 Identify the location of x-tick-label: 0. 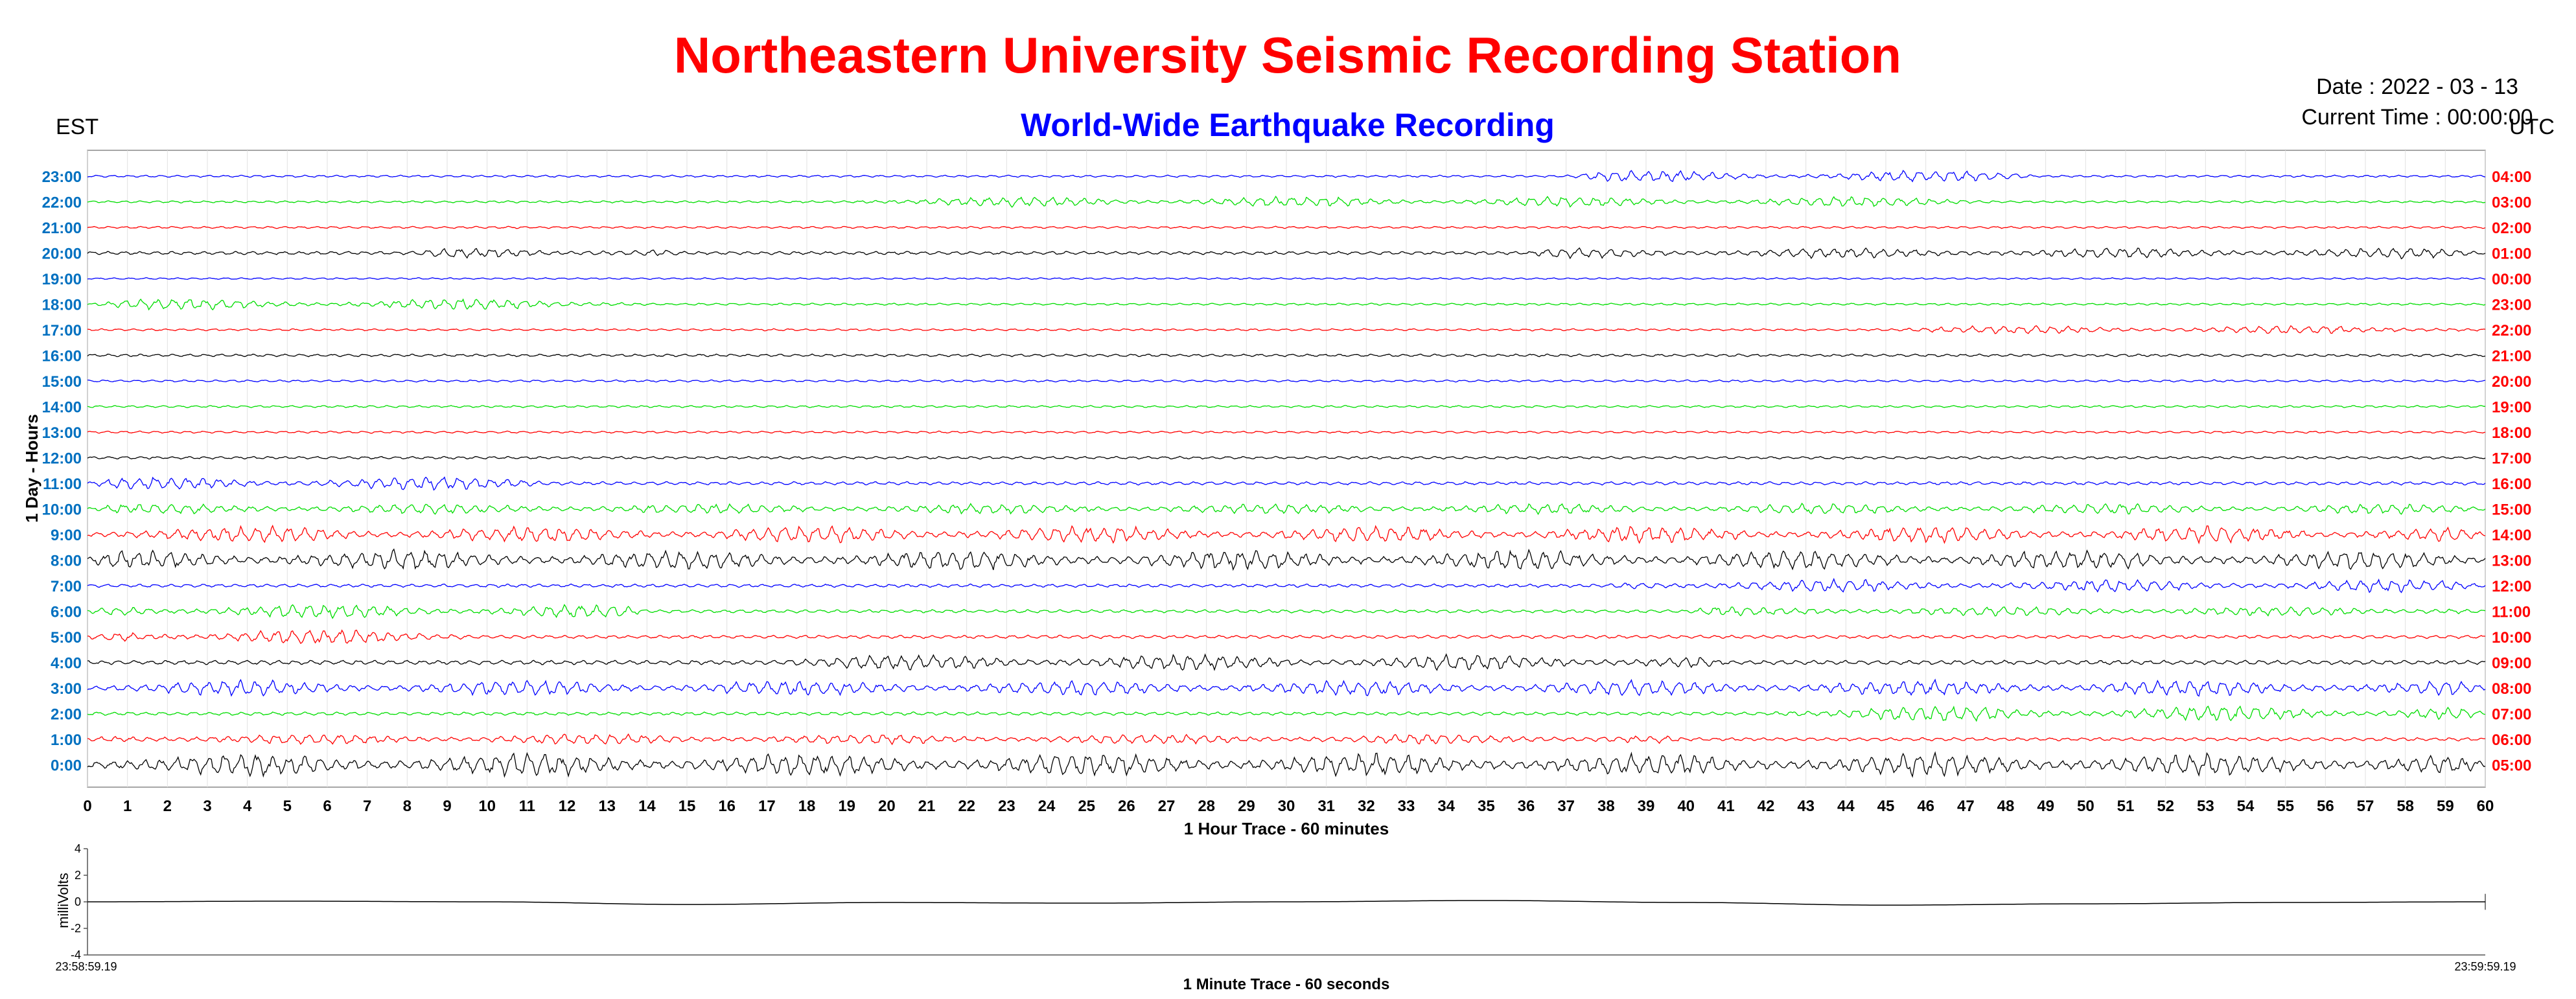
(87, 807).